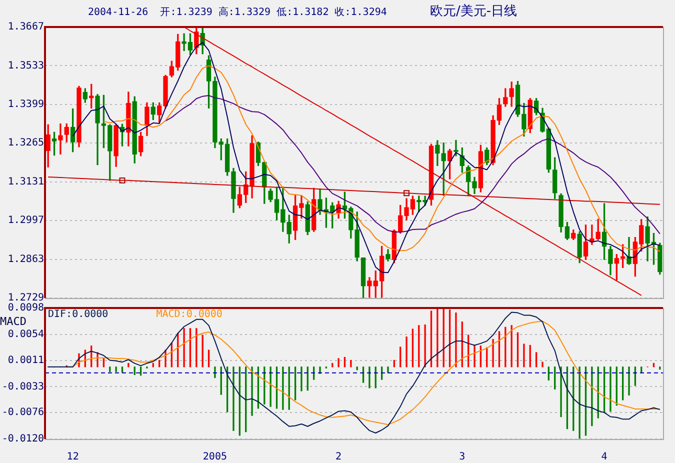 The height and width of the screenshot is (463, 675). What do you see at coordinates (23, 412) in the screenshot?
I see `y-tick-label: -0.0076` at bounding box center [23, 412].